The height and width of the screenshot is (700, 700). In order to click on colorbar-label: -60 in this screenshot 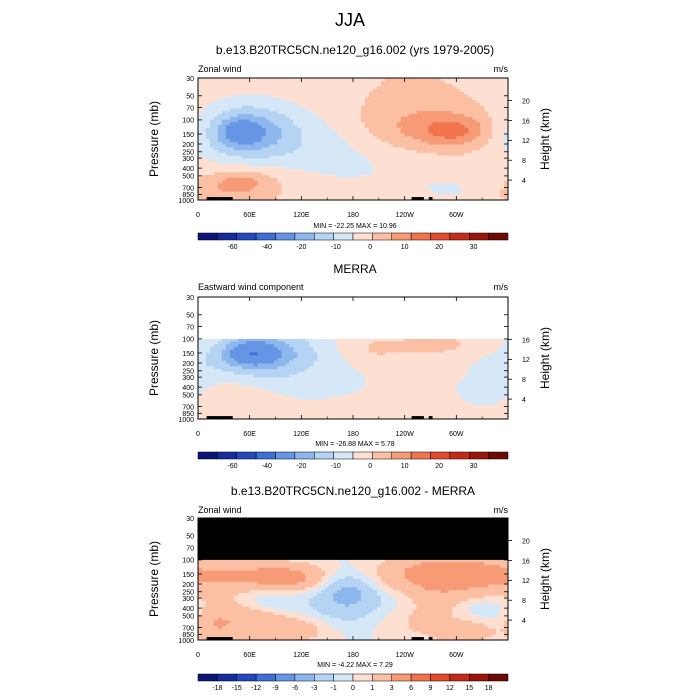, I will do `click(232, 247)`.